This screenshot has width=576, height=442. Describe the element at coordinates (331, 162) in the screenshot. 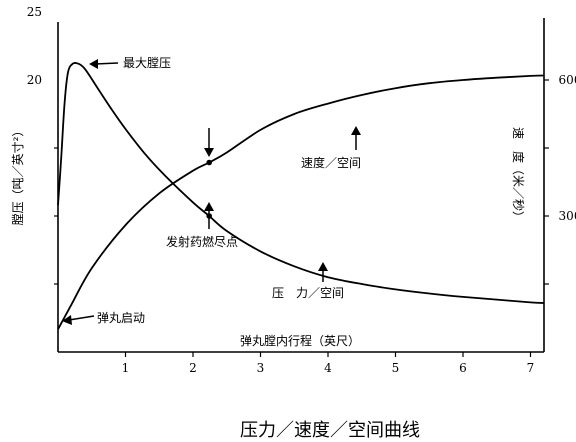

I see `series-label-velocity: 速度／空间` at that location.